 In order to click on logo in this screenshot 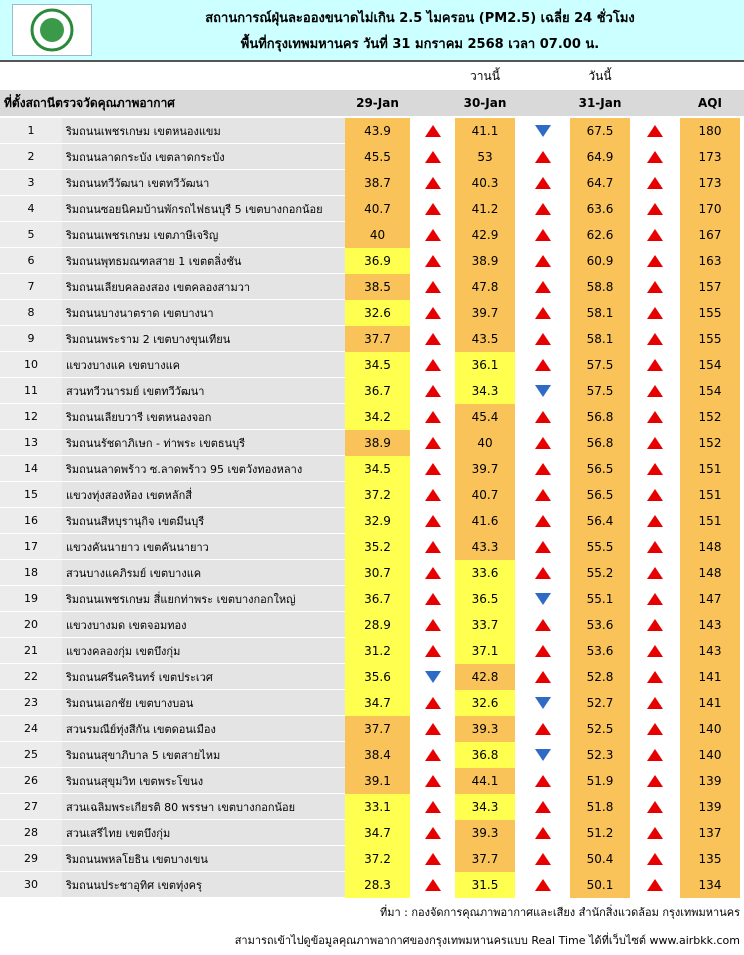, I will do `click(52, 30)`.